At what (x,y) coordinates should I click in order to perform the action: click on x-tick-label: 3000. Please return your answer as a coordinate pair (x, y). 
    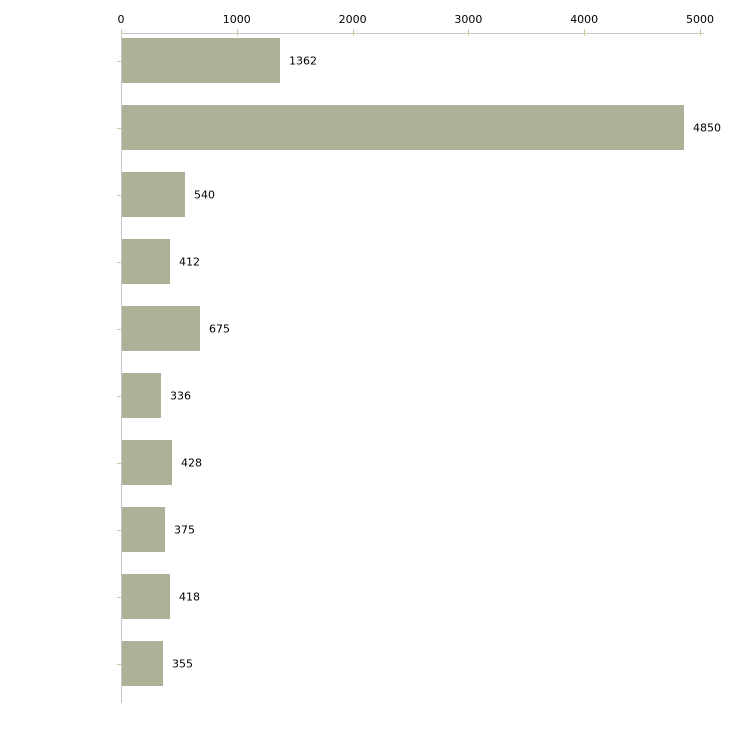
    Looking at the image, I should click on (468, 19).